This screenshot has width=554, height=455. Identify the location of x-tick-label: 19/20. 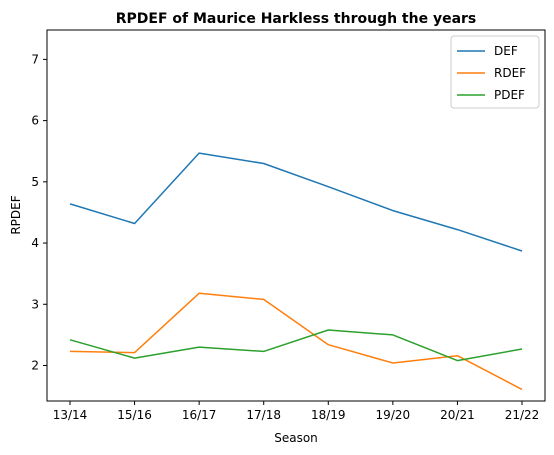
(393, 415).